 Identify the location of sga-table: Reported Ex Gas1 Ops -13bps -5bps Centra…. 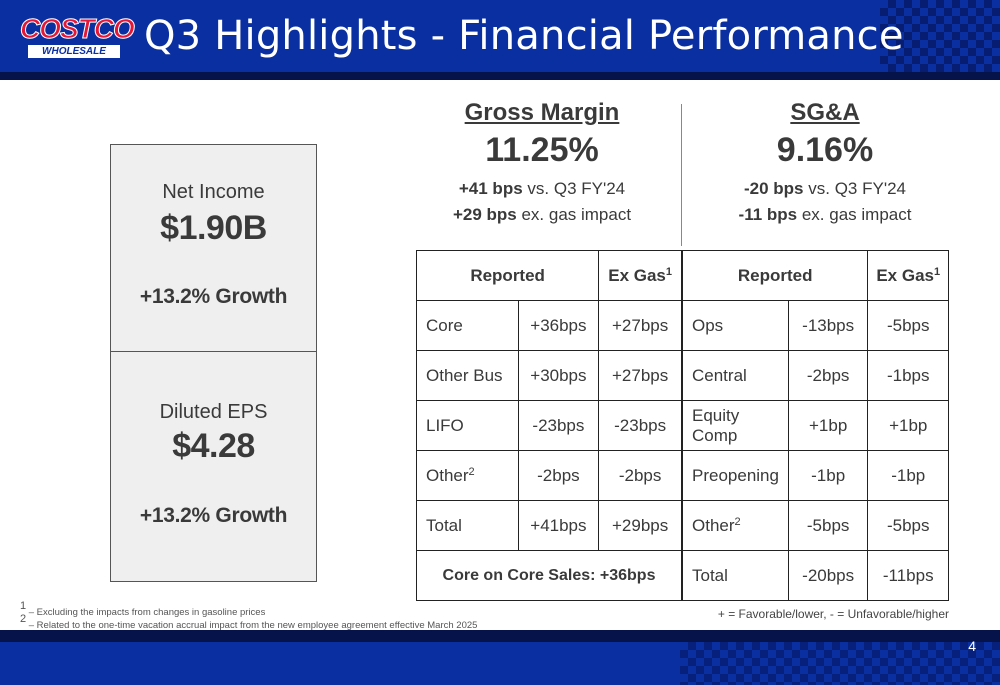
(815, 425).